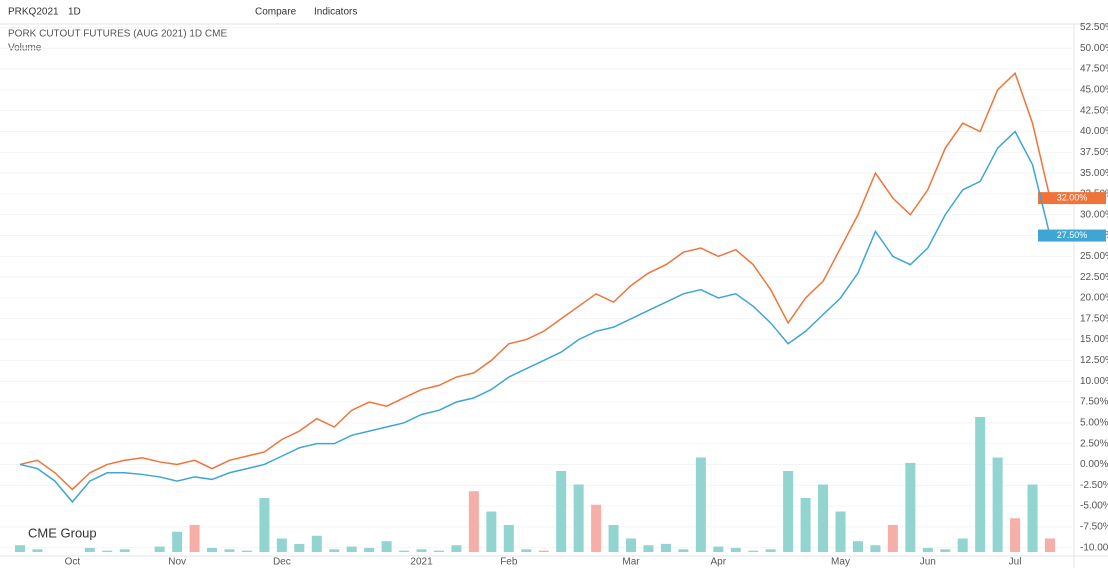  I want to click on indicators: Indicators, so click(335, 12).